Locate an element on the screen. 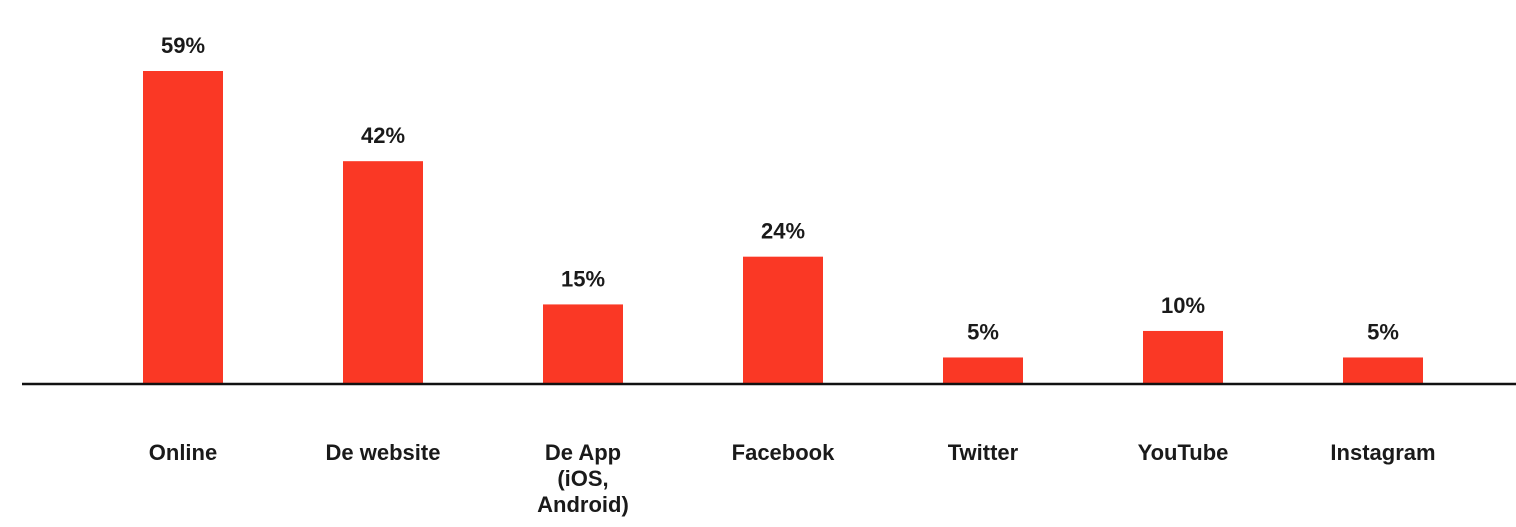 The width and height of the screenshot is (1516, 527). category-label: De website is located at coordinates (383, 452).